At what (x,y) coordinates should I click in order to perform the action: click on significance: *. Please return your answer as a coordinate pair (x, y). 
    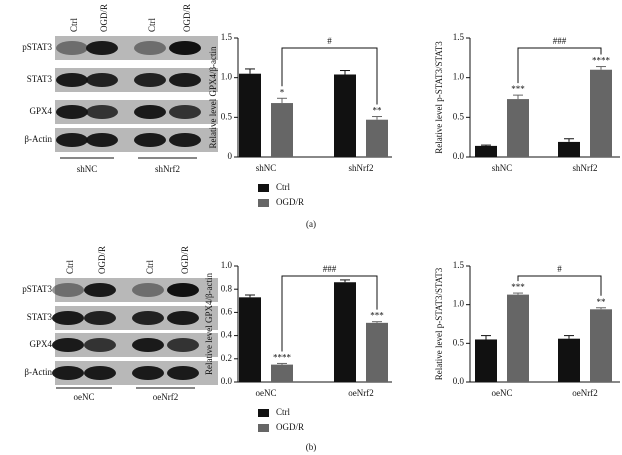
    Looking at the image, I should click on (282, 92).